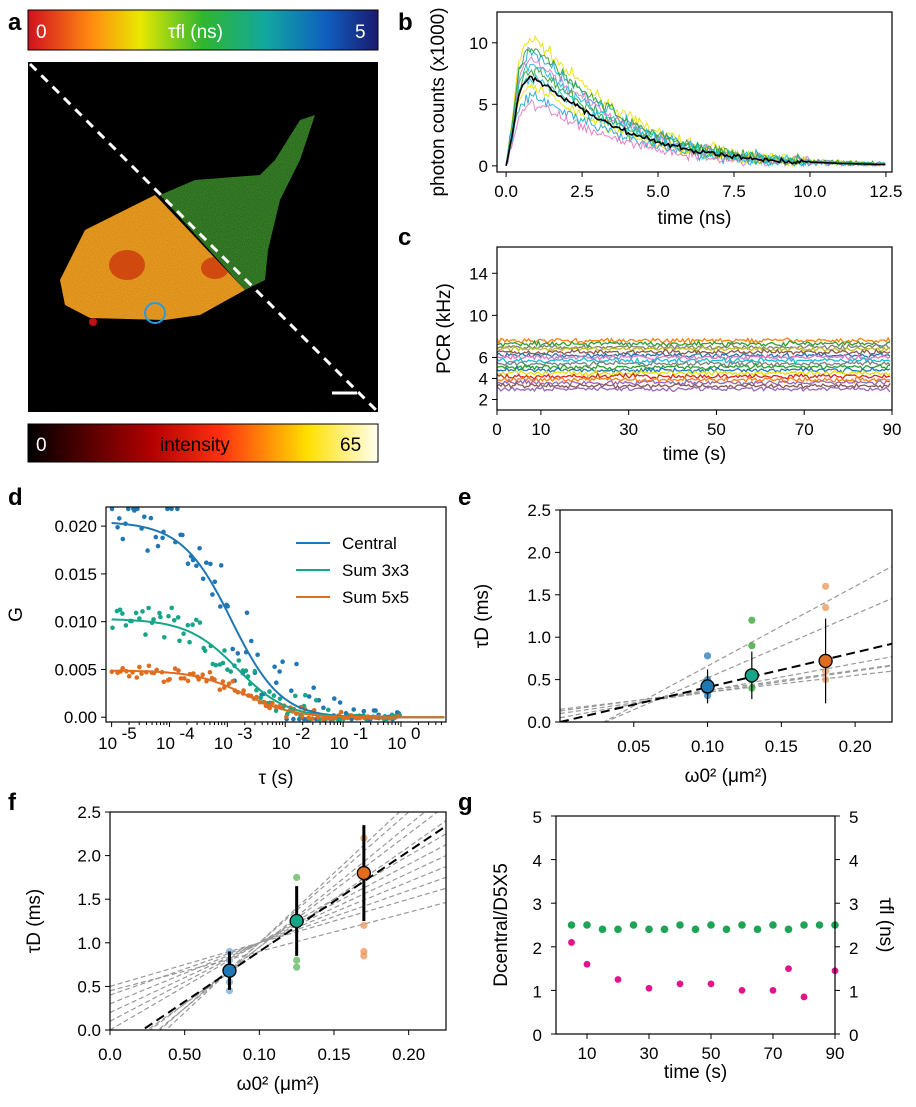 This screenshot has width=916, height=1107. Describe the element at coordinates (89, 812) in the screenshot. I see `f-ytick-5: 2.5` at that location.